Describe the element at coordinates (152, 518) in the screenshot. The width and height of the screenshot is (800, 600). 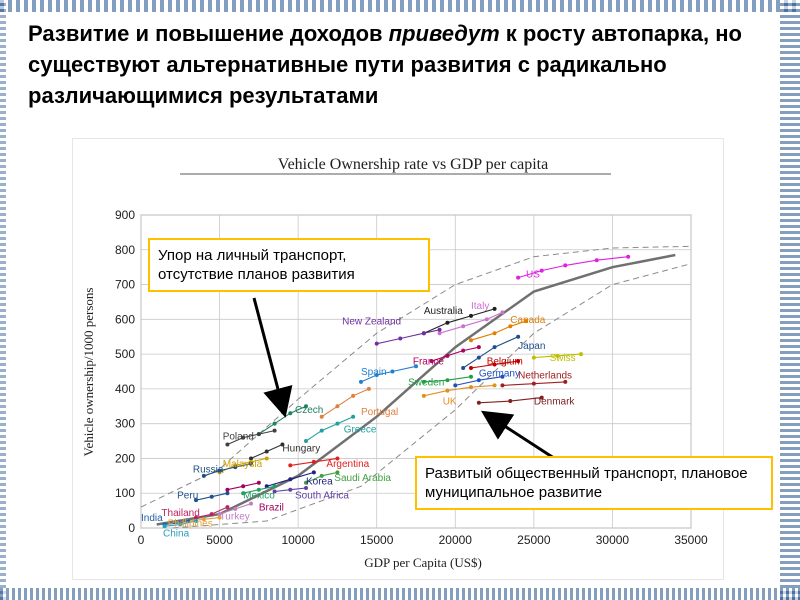
I see `country-label-india: India` at that location.